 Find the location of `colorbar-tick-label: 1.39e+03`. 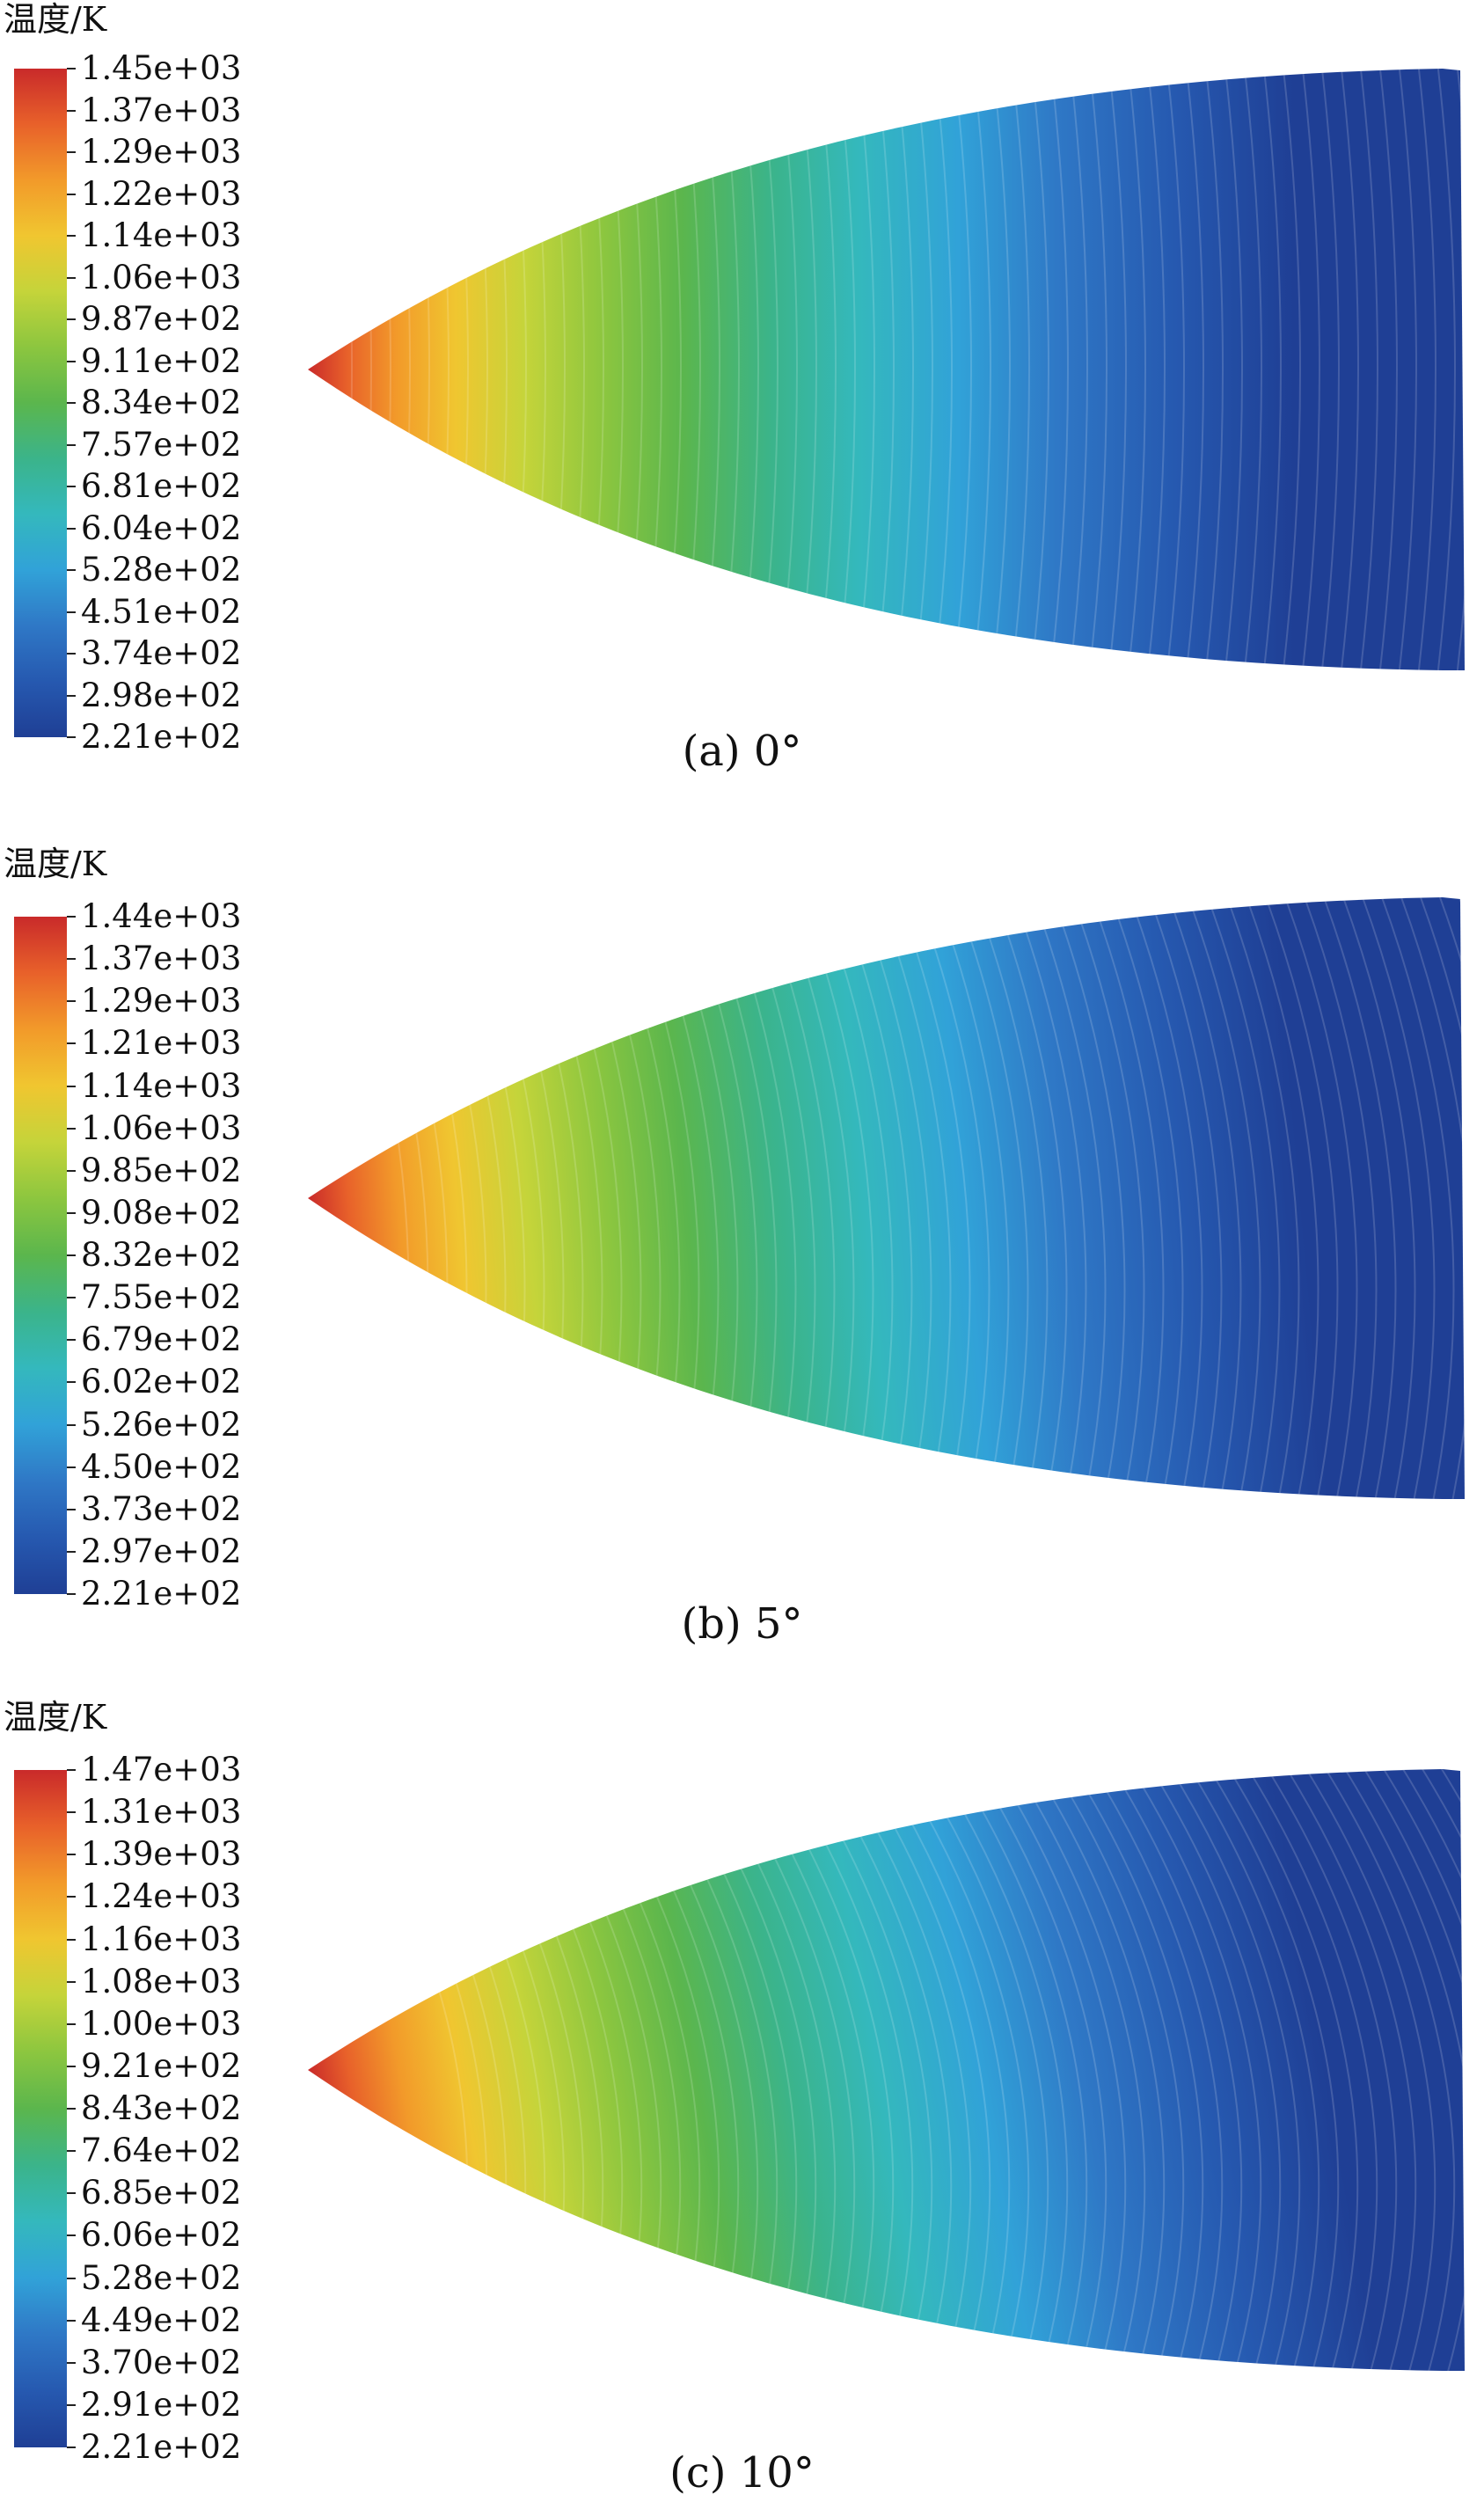

colorbar-tick-label: 1.39e+03 is located at coordinates (161, 1855).